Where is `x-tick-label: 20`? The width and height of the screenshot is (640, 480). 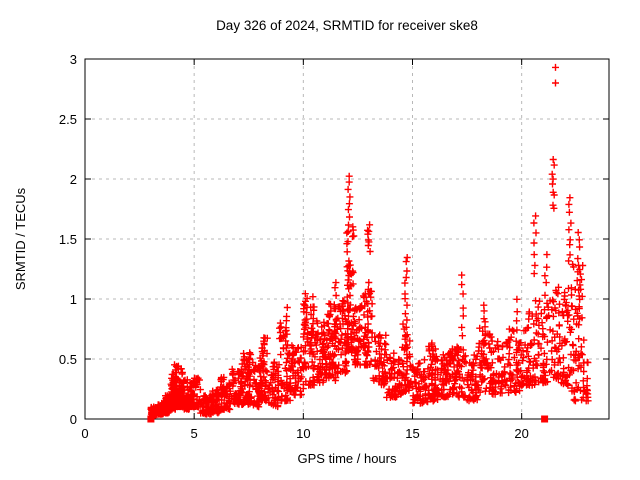
x-tick-label: 20 is located at coordinates (521, 433).